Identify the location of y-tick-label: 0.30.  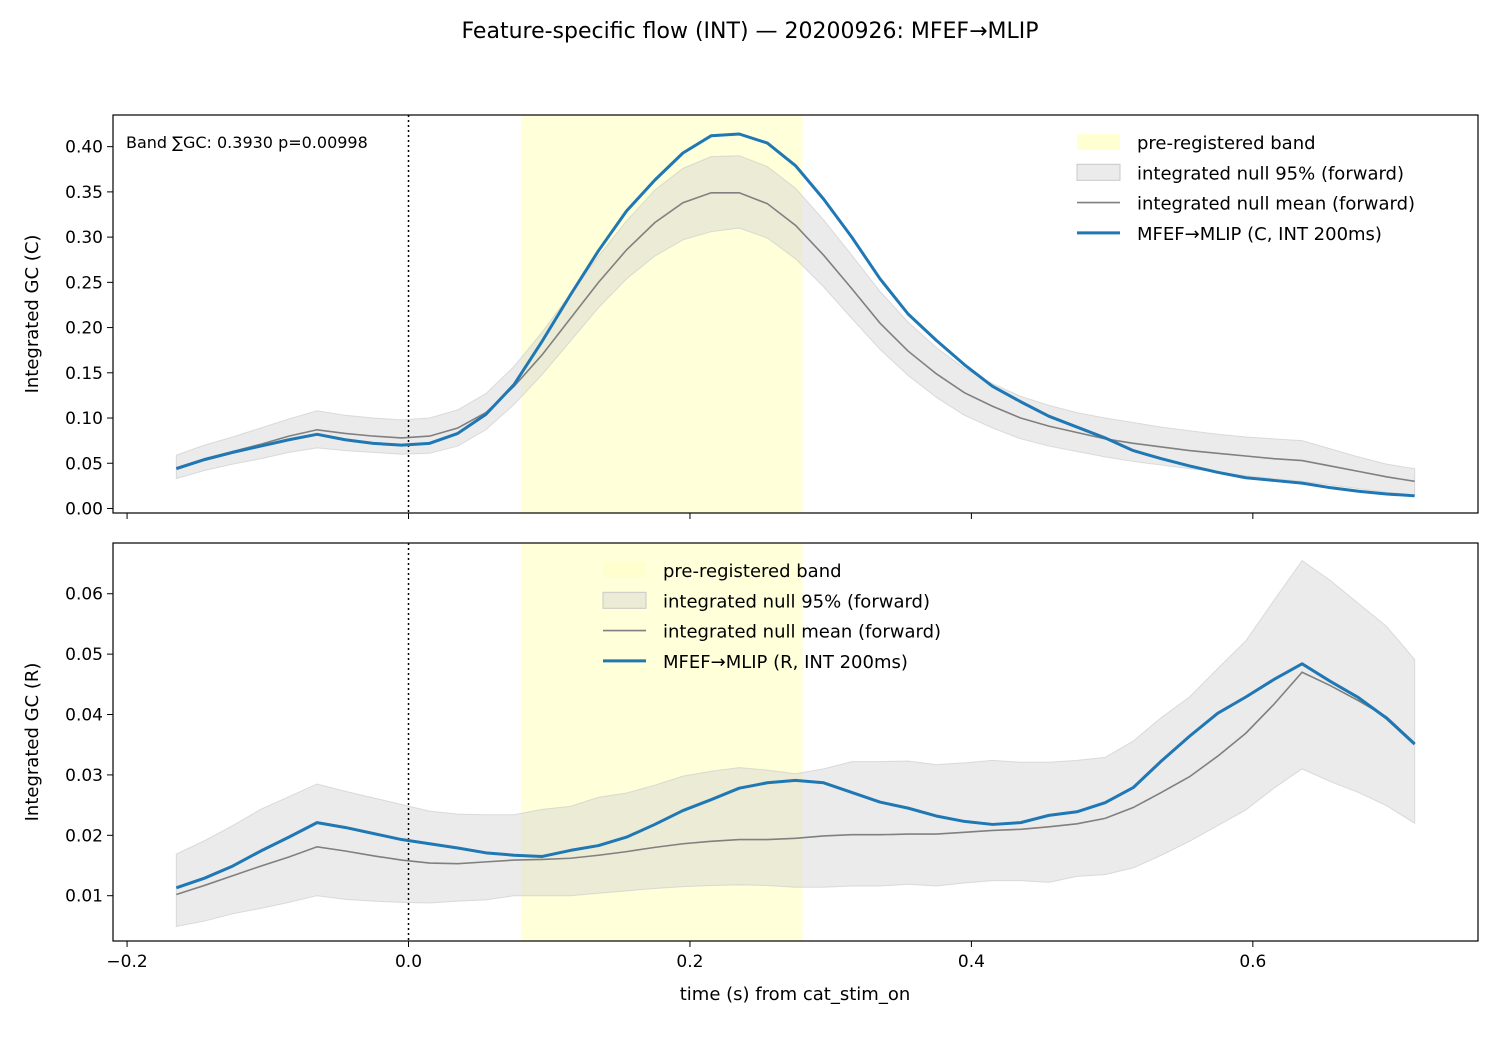
(84, 238).